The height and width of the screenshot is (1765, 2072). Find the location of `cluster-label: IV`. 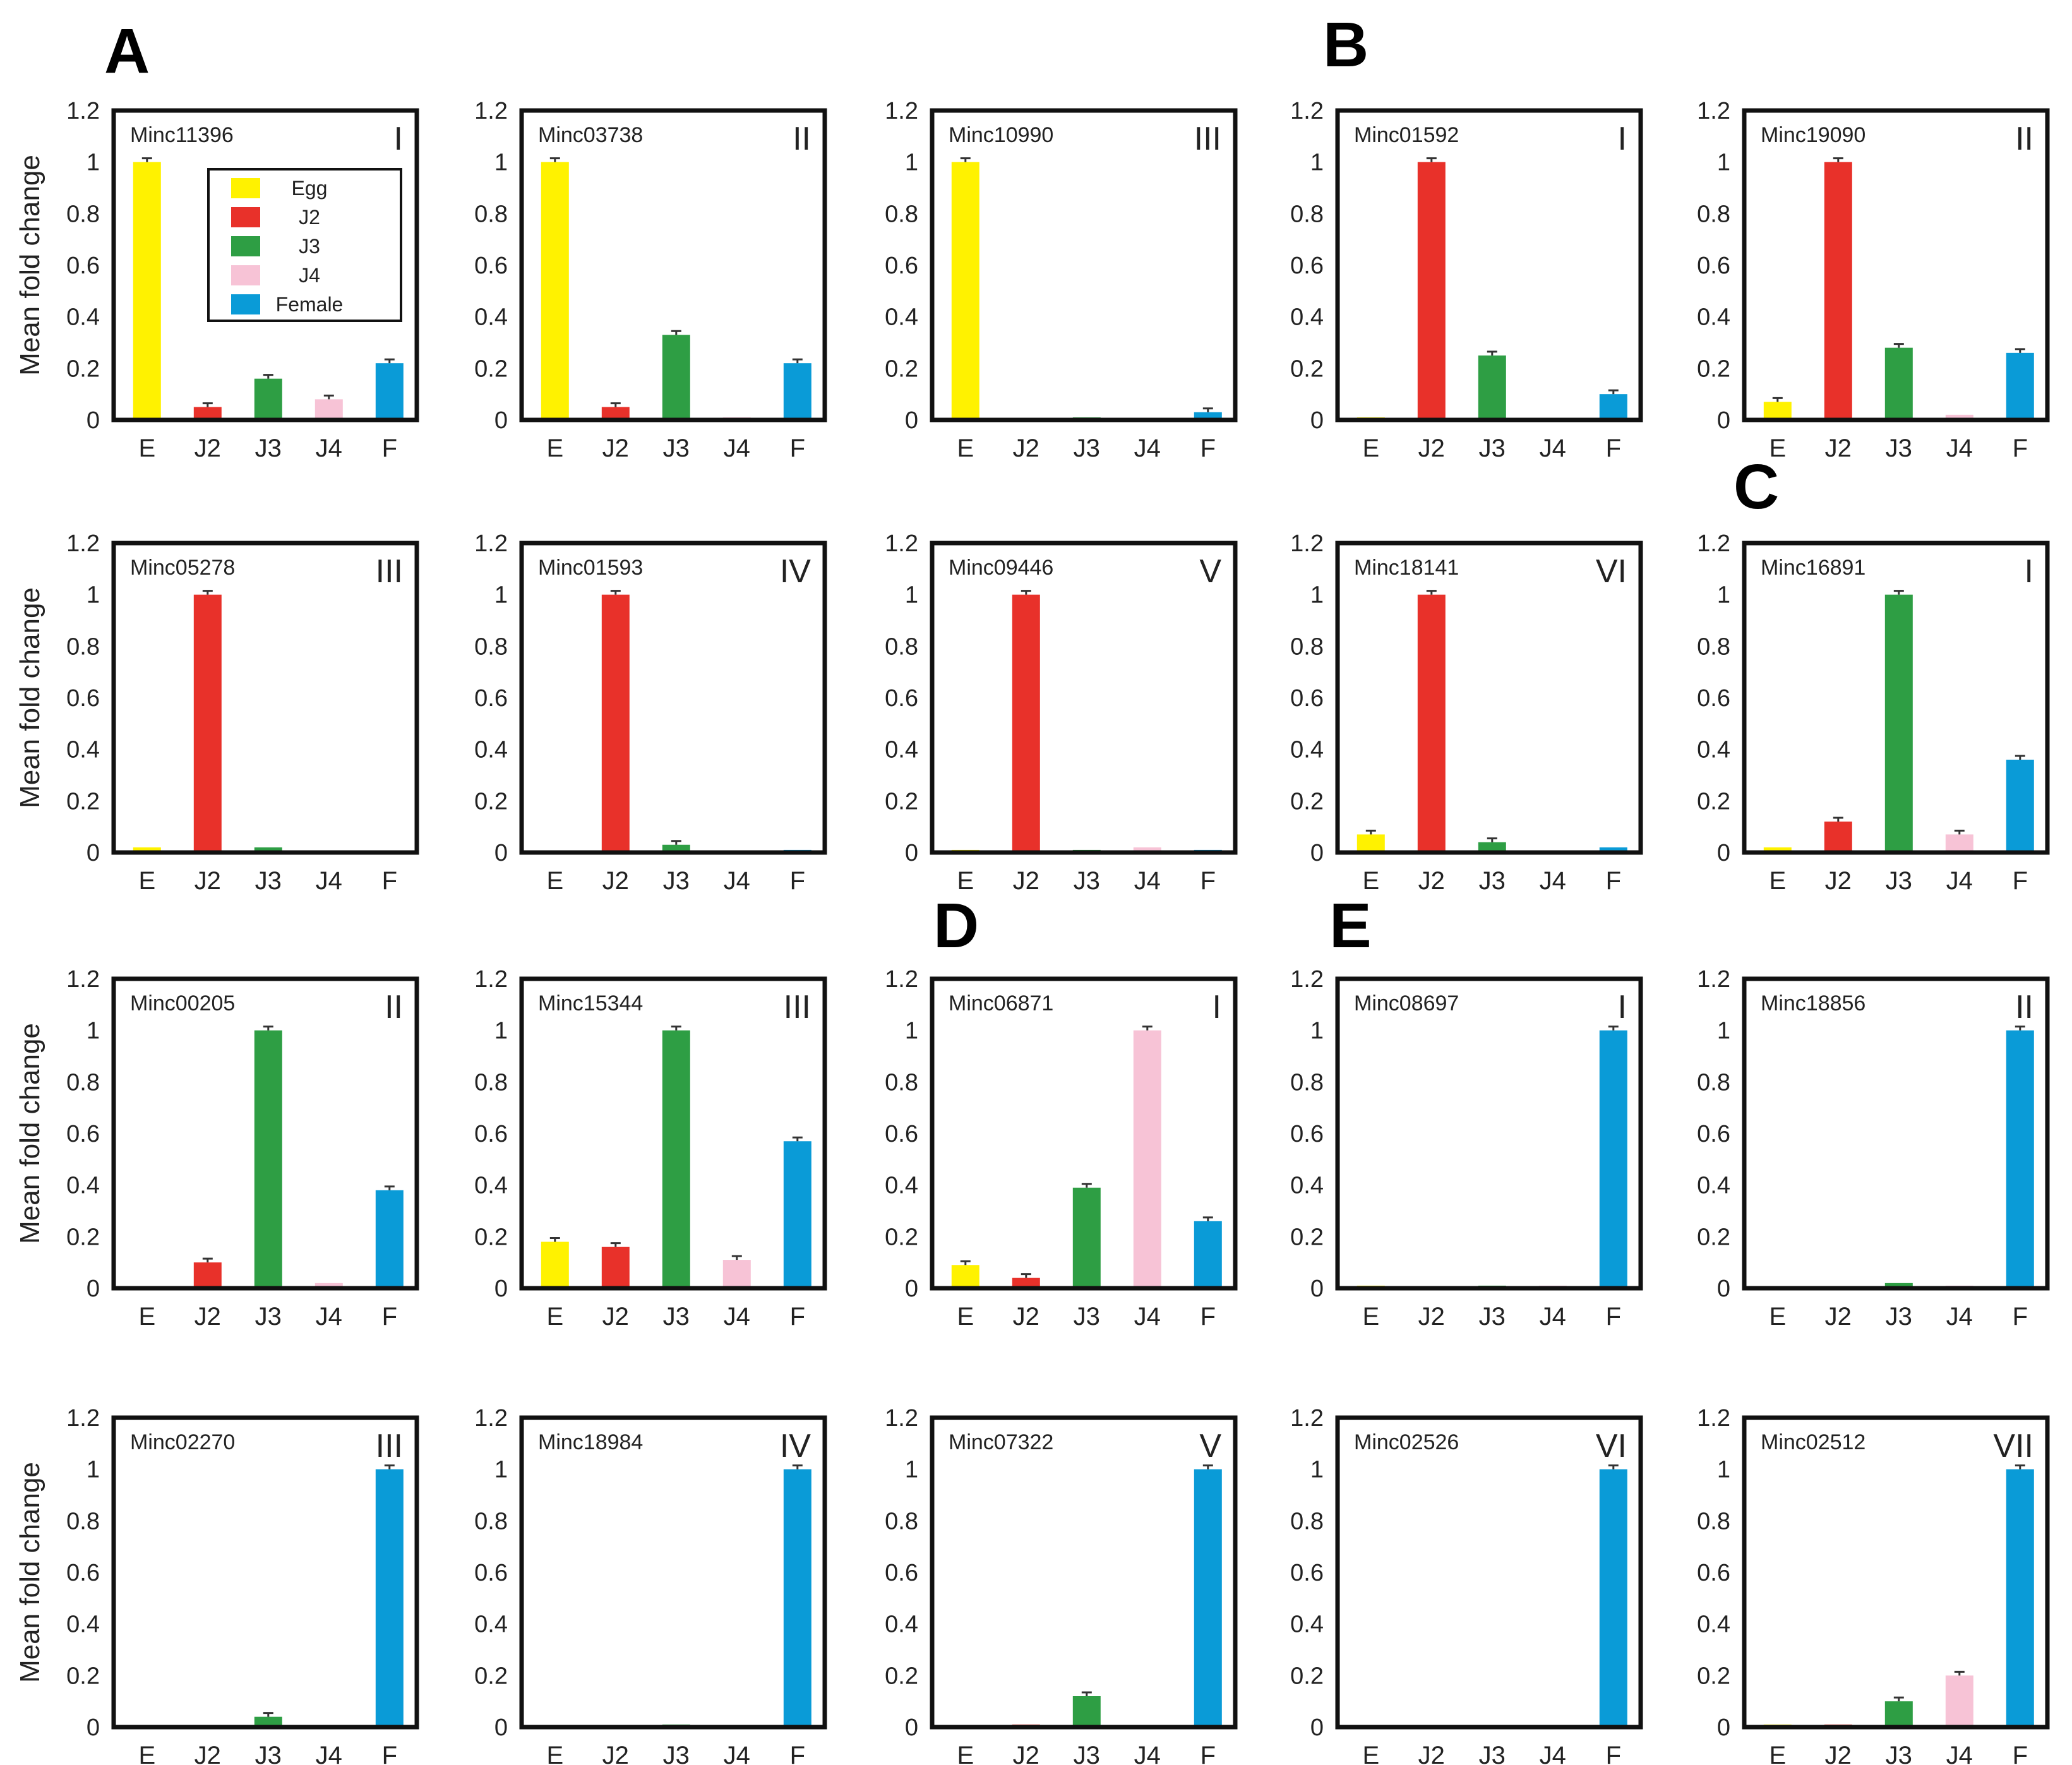

cluster-label: IV is located at coordinates (795, 1446).